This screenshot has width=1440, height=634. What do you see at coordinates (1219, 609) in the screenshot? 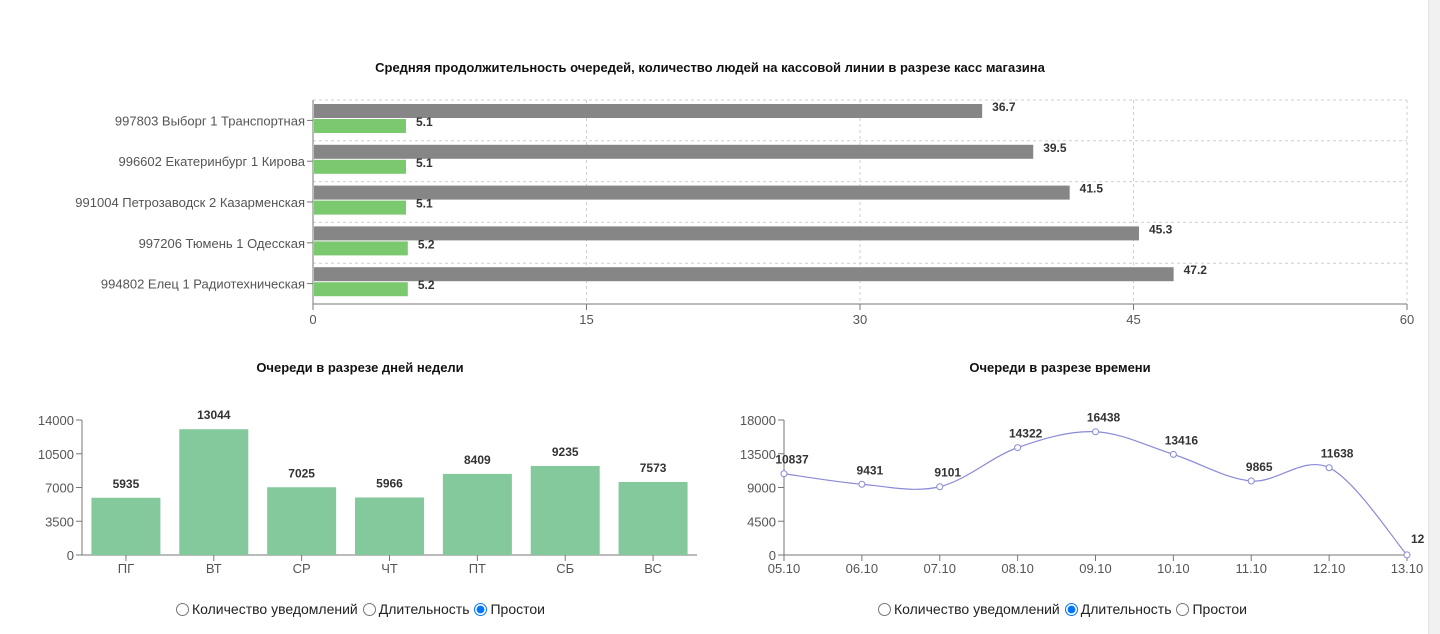
I see `time-radio-downtime-label: Простои` at bounding box center [1219, 609].